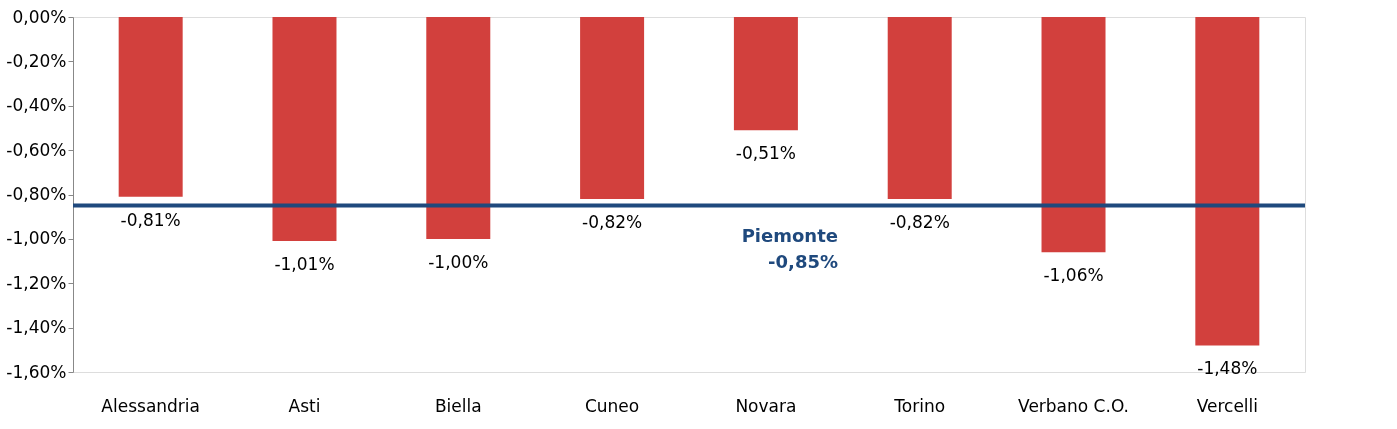 The width and height of the screenshot is (1397, 429). I want to click on x-tick-label: Alessandria, so click(150, 405).